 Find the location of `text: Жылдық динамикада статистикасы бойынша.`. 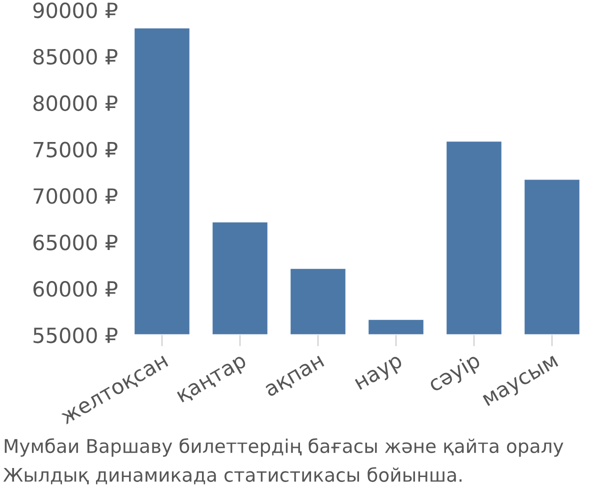

text: Жылдық динамикада статистикасы бойынша. is located at coordinates (232, 475).